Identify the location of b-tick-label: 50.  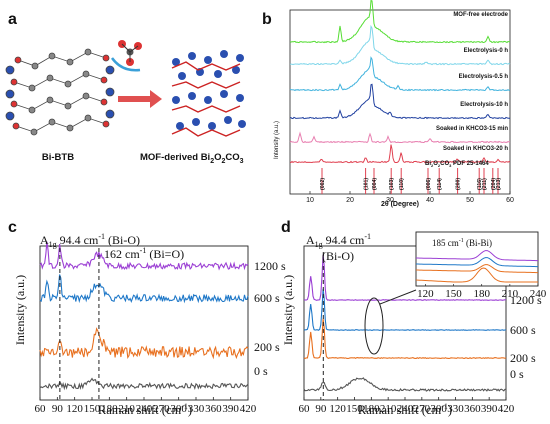
(470, 200).